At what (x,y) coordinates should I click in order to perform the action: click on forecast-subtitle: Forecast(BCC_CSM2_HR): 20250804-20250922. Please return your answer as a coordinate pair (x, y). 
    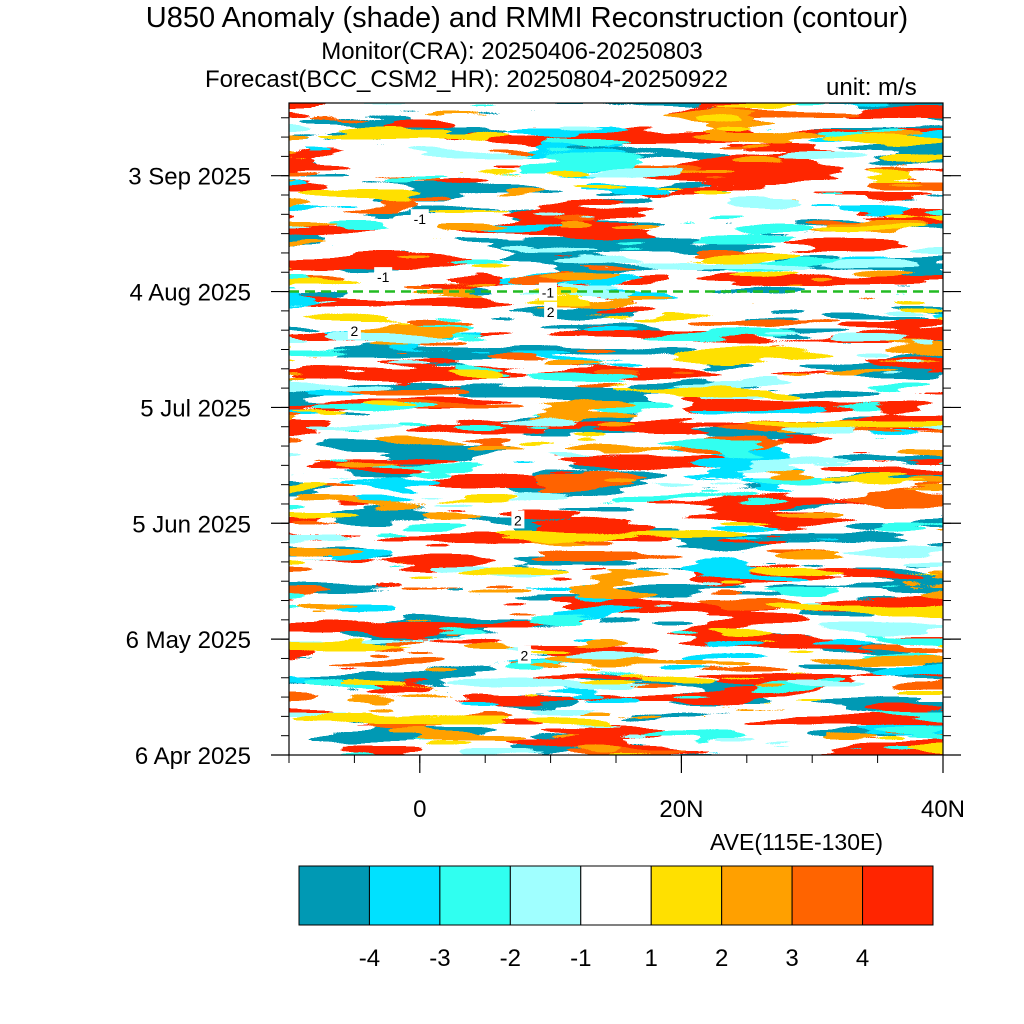
    Looking at the image, I should click on (466, 79).